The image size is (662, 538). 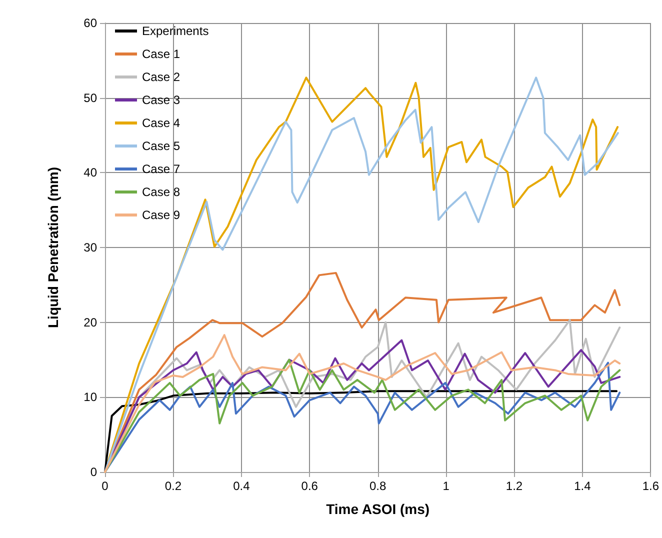 What do you see at coordinates (94, 472) in the screenshot?
I see `y-tick-label: 0` at bounding box center [94, 472].